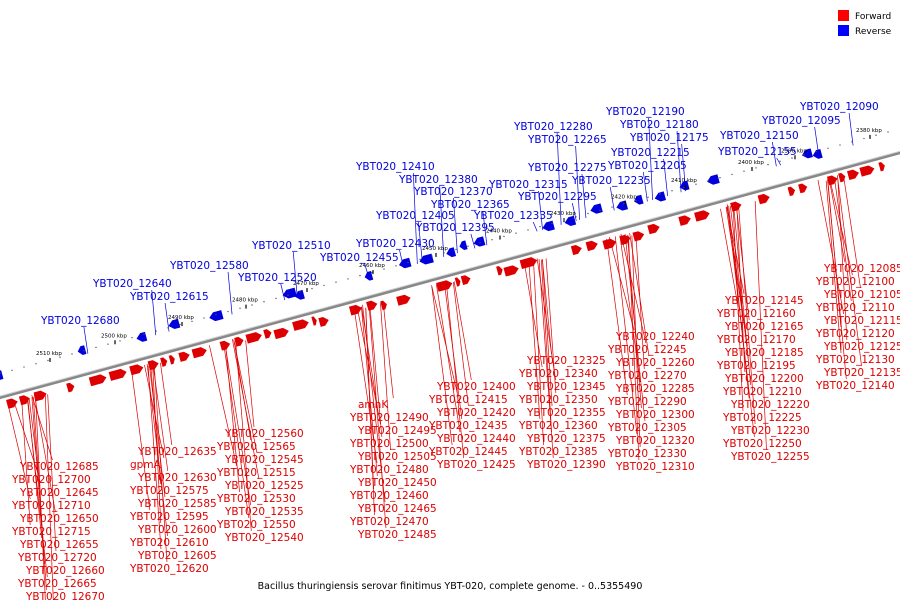 This screenshot has height=600, width=900. Describe the element at coordinates (132, 284) in the screenshot. I see `reverse-gene-label: YBT020_12640` at that location.